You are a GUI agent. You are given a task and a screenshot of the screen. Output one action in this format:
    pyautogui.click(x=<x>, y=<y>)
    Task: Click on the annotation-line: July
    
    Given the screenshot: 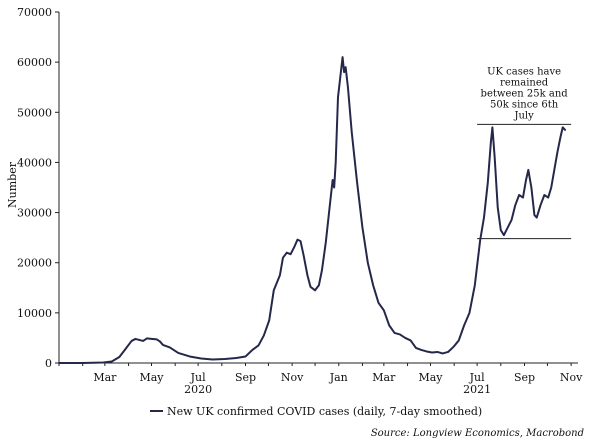 What is the action you would take?
    pyautogui.click(x=523, y=115)
    